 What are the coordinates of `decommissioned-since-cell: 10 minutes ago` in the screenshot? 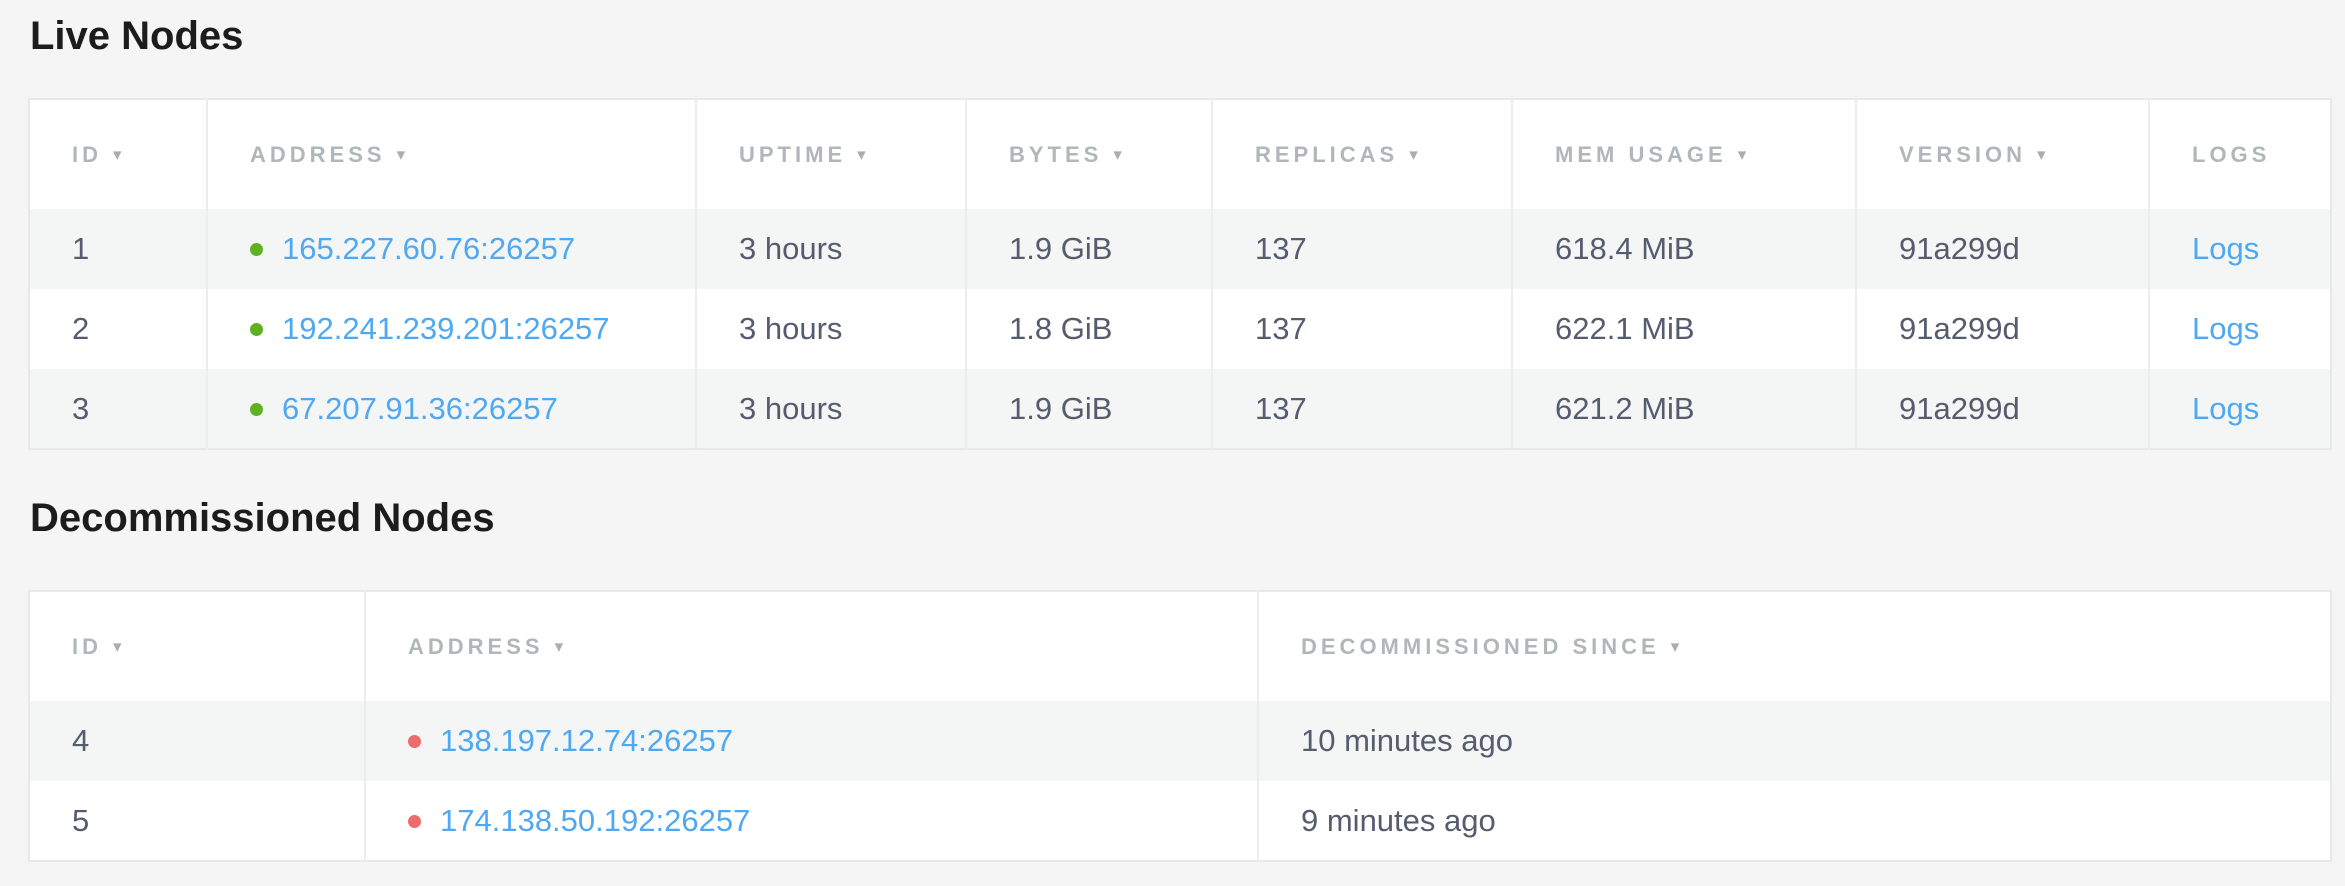 It's located at (1794, 741).